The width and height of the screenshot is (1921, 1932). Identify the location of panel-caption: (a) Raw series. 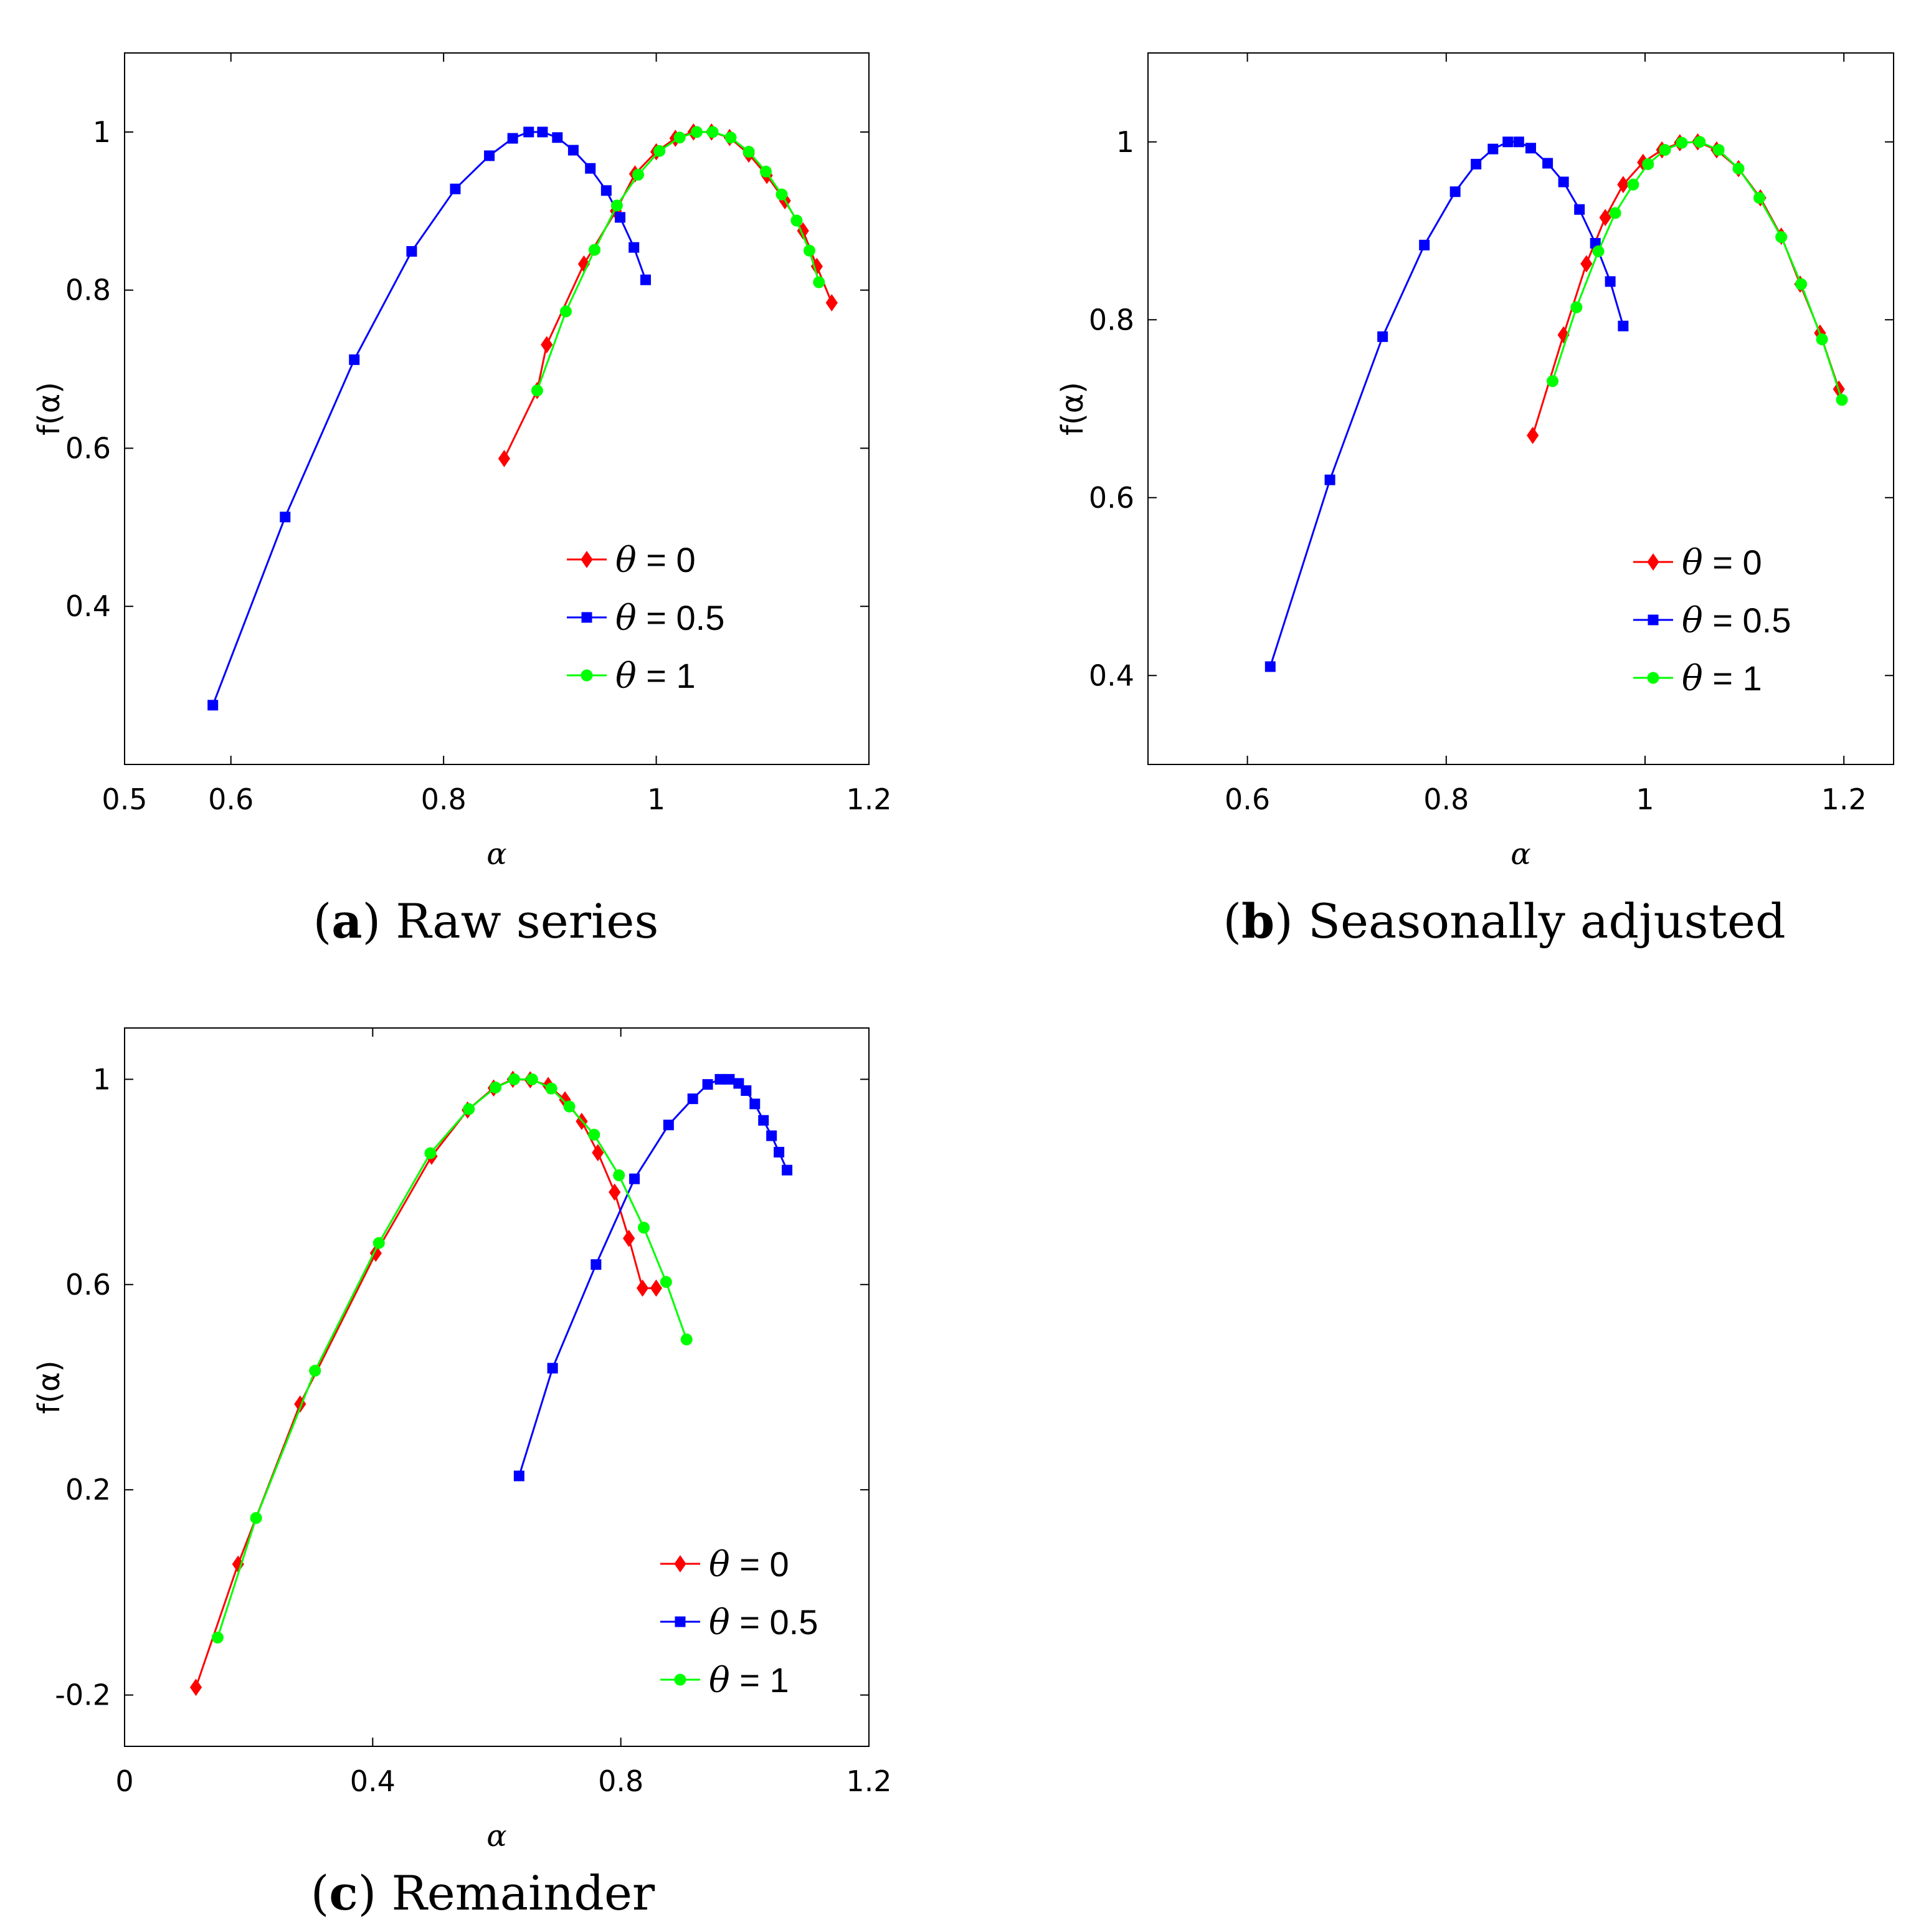
(486, 921).